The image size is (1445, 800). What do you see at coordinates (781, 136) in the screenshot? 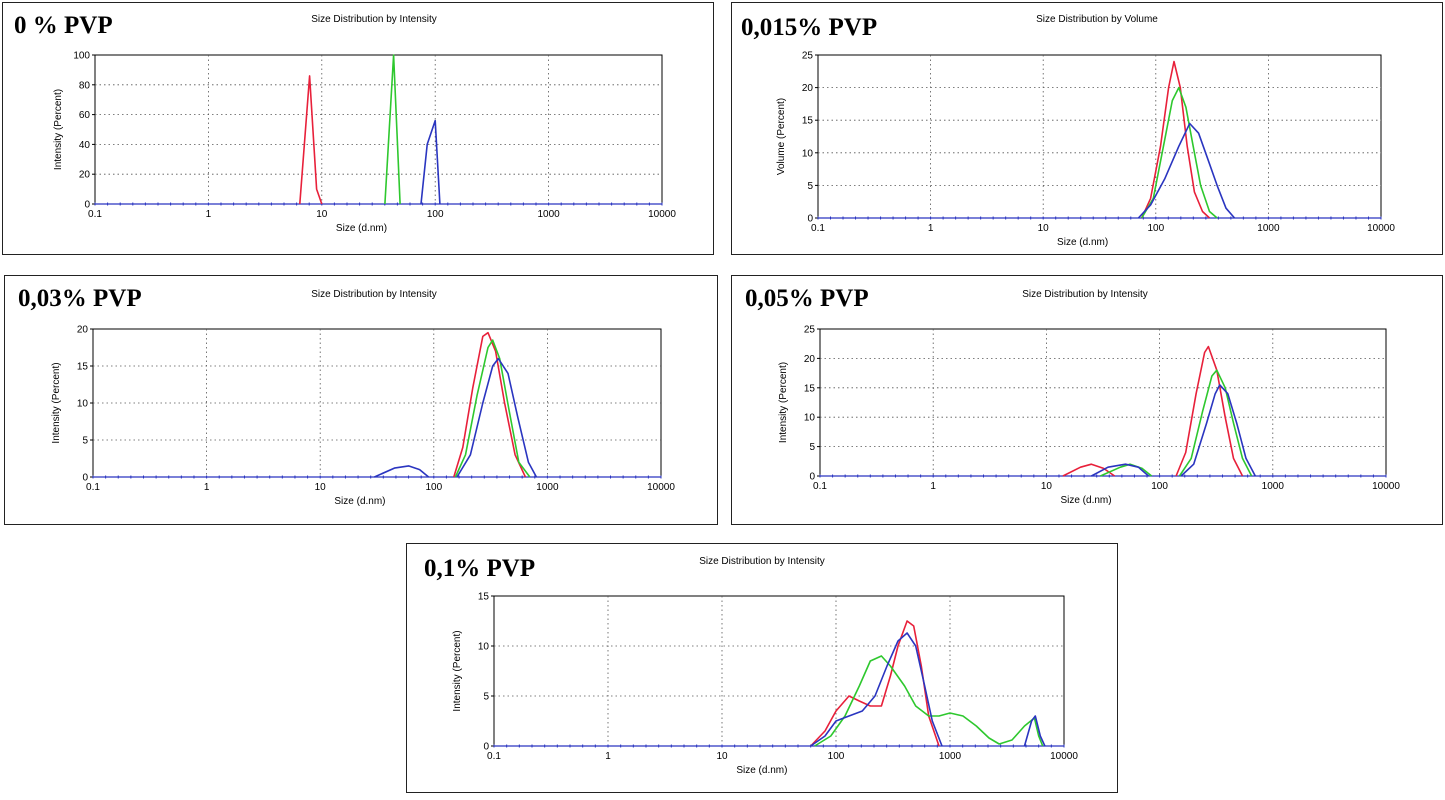
I see `y-axis-label: Volume (Percent)` at bounding box center [781, 136].